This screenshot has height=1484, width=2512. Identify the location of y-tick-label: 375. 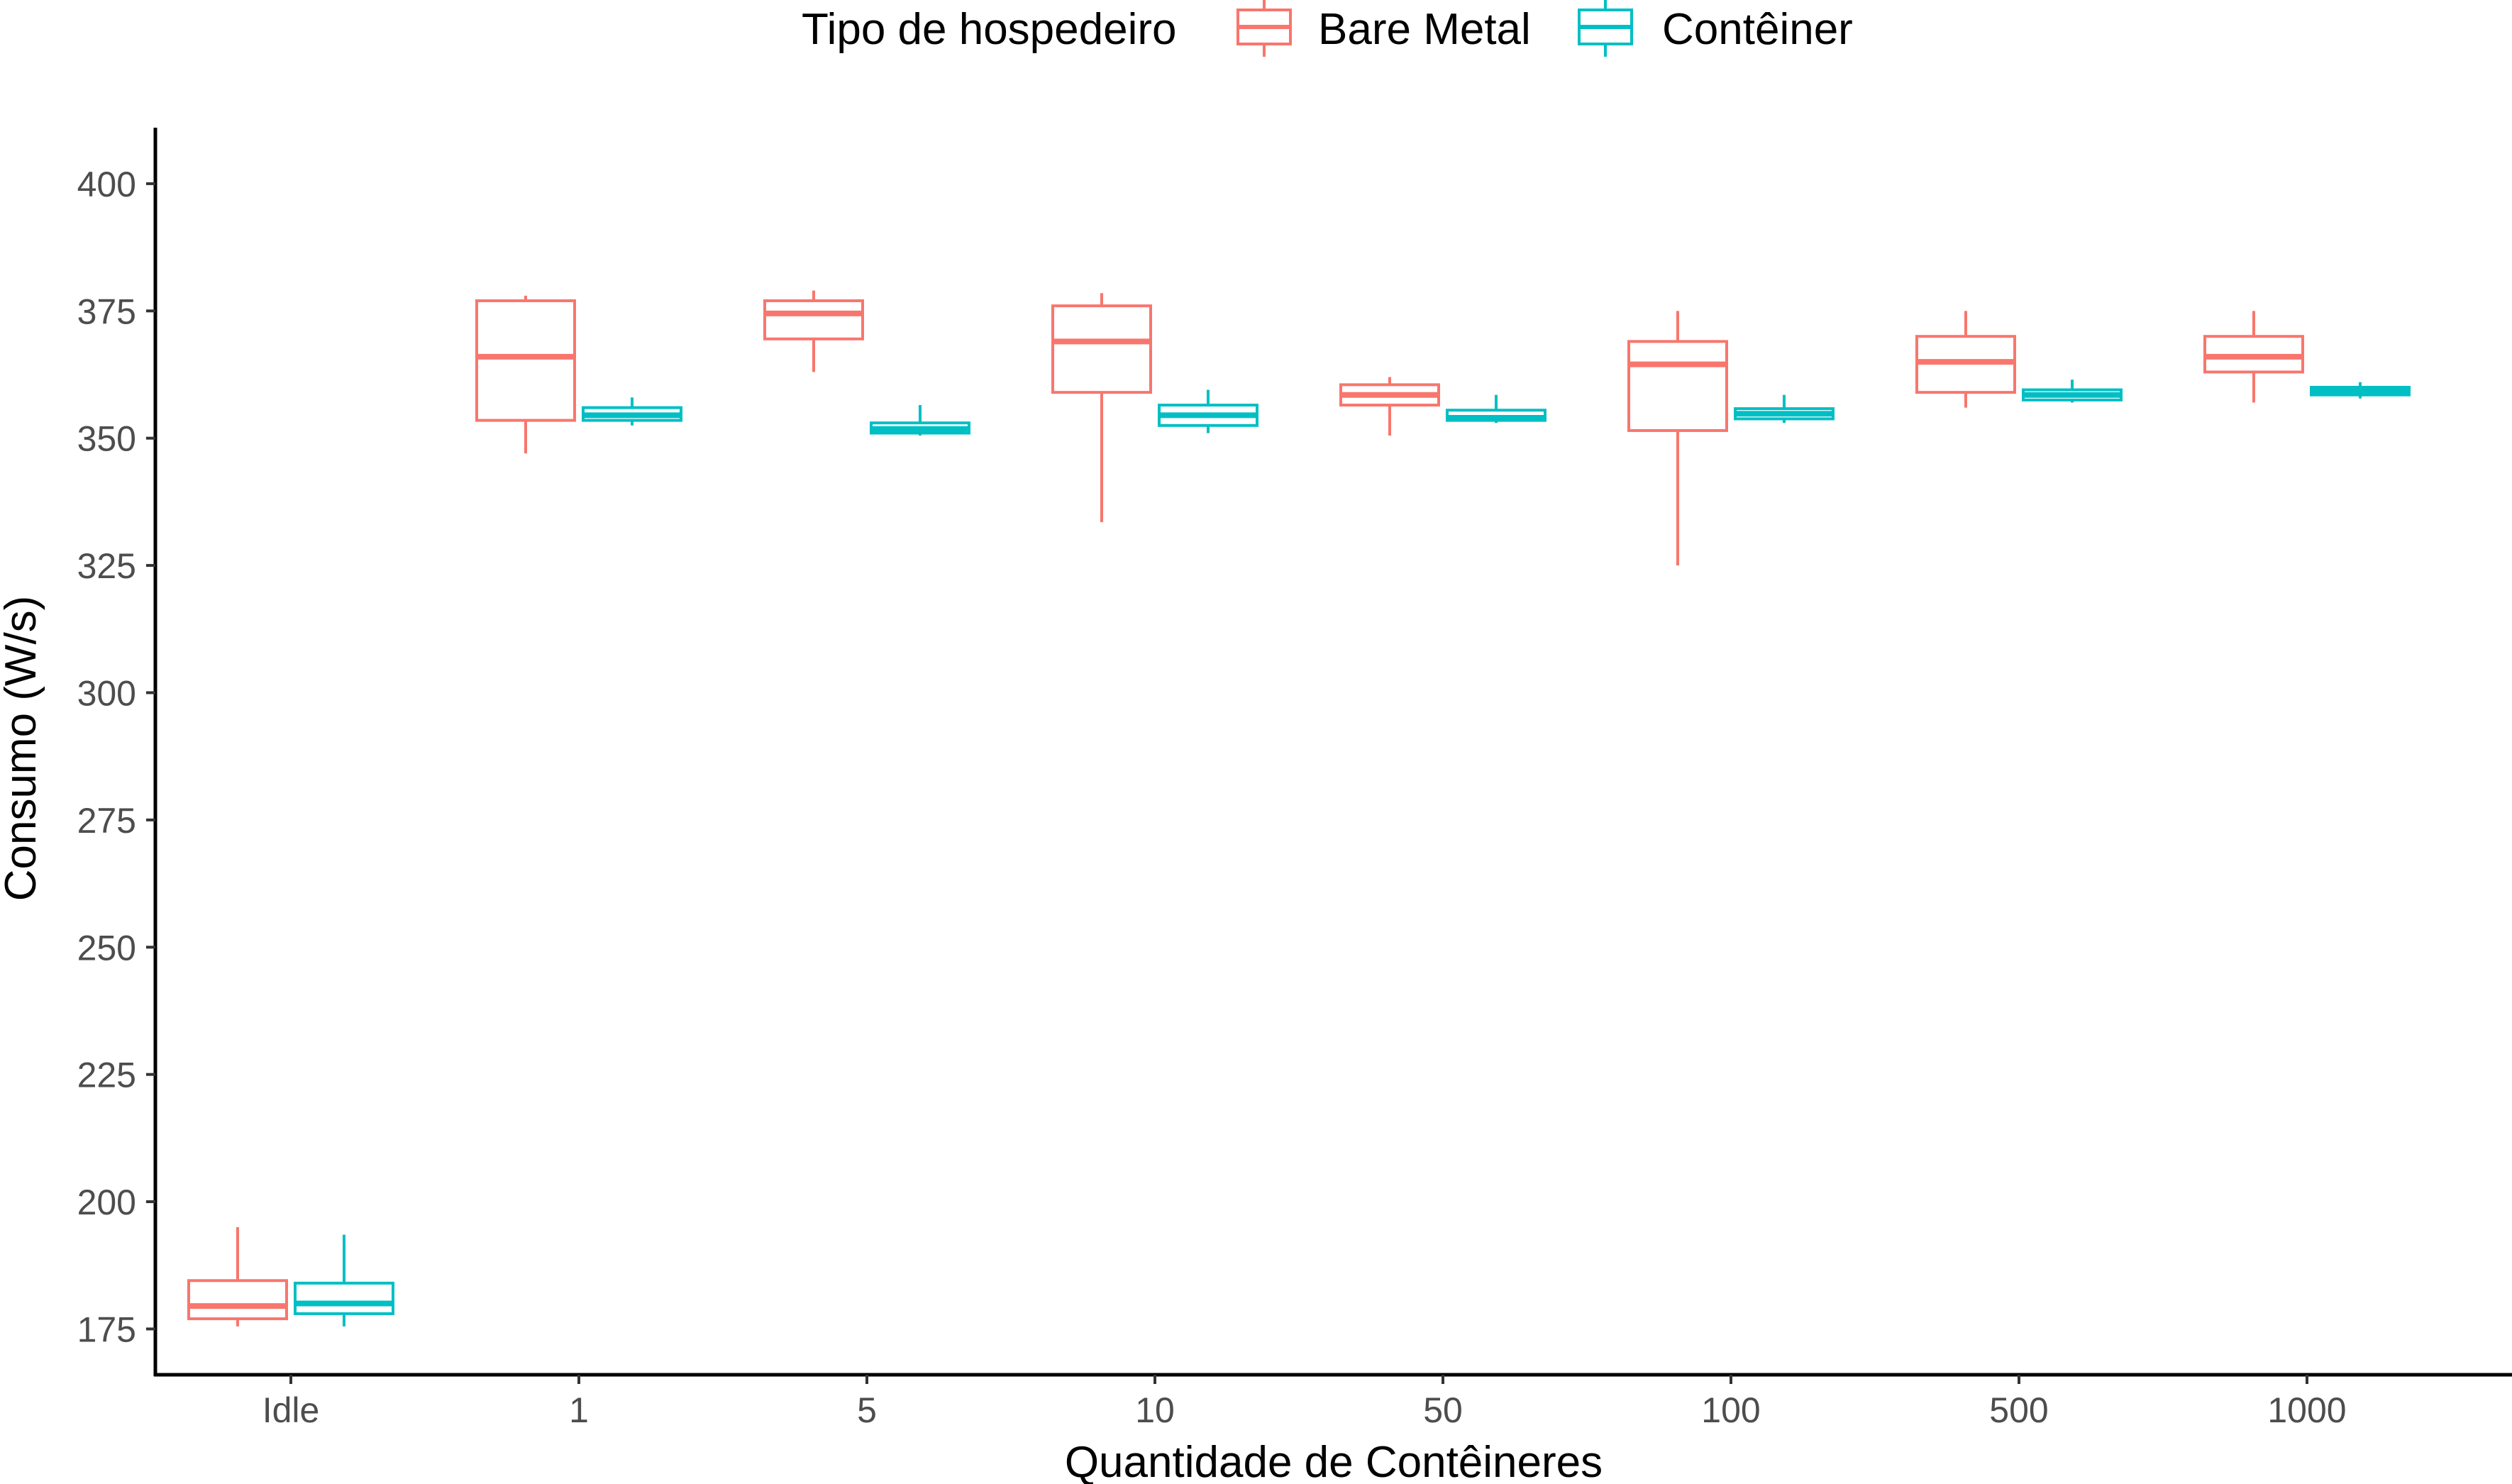
(106, 311).